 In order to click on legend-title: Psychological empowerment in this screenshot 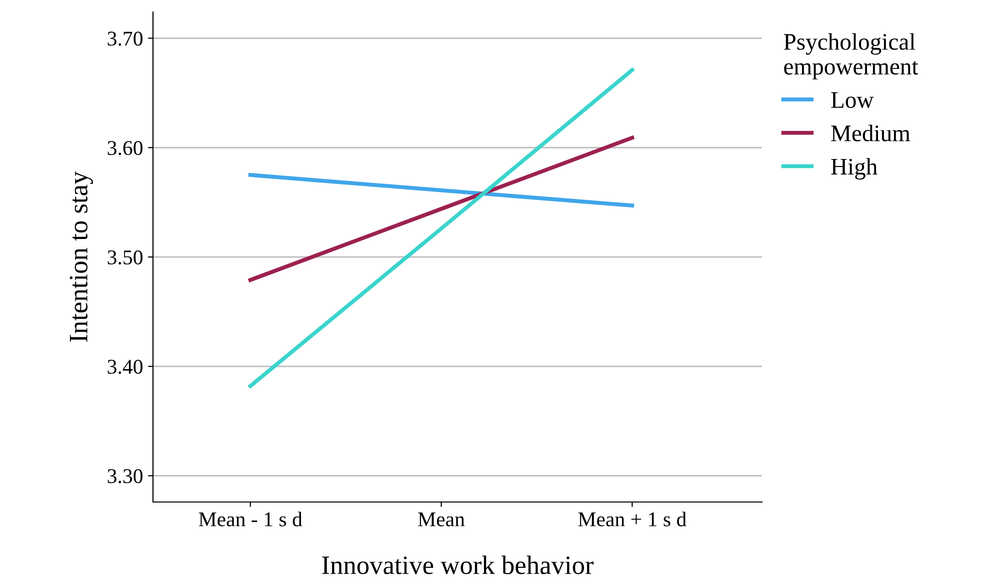, I will do `click(851, 56)`.